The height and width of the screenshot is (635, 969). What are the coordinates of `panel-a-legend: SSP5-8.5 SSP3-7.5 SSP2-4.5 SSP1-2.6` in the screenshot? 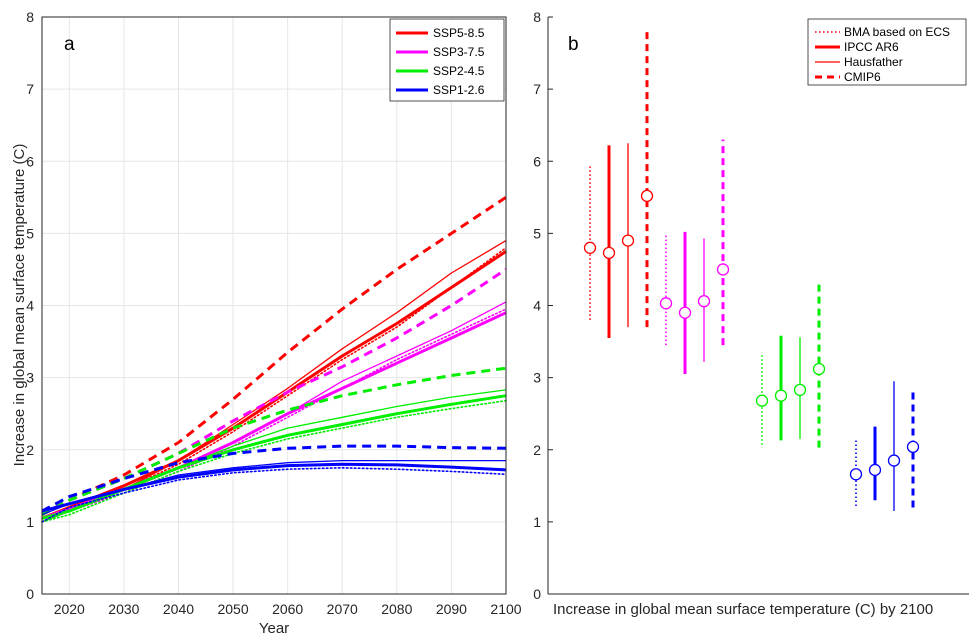 It's located at (447, 60).